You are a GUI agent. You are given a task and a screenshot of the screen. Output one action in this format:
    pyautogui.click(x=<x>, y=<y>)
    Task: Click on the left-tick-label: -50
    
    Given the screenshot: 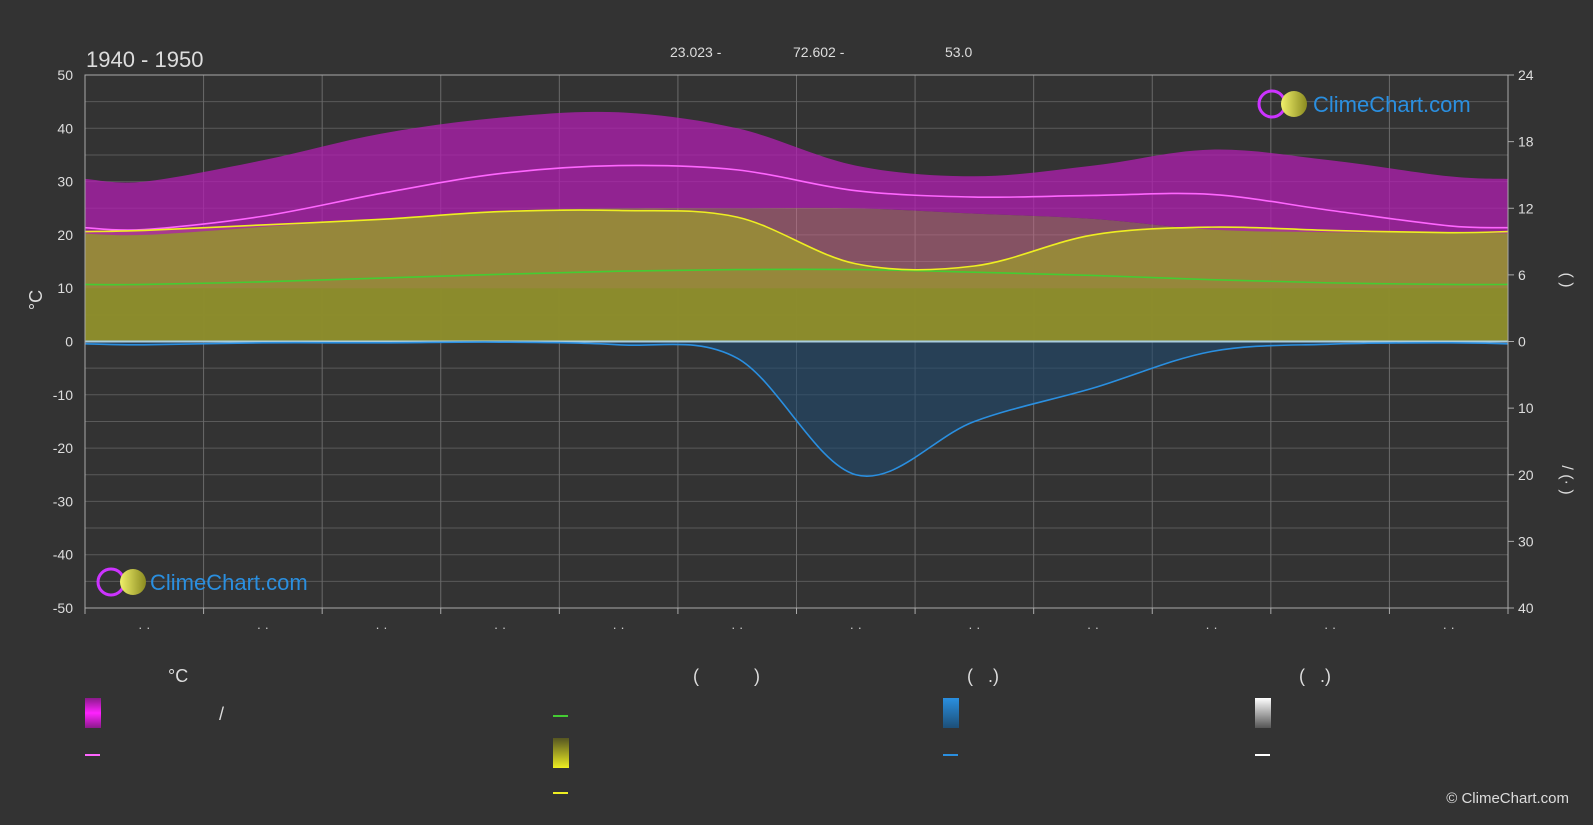 What is the action you would take?
    pyautogui.click(x=63, y=608)
    